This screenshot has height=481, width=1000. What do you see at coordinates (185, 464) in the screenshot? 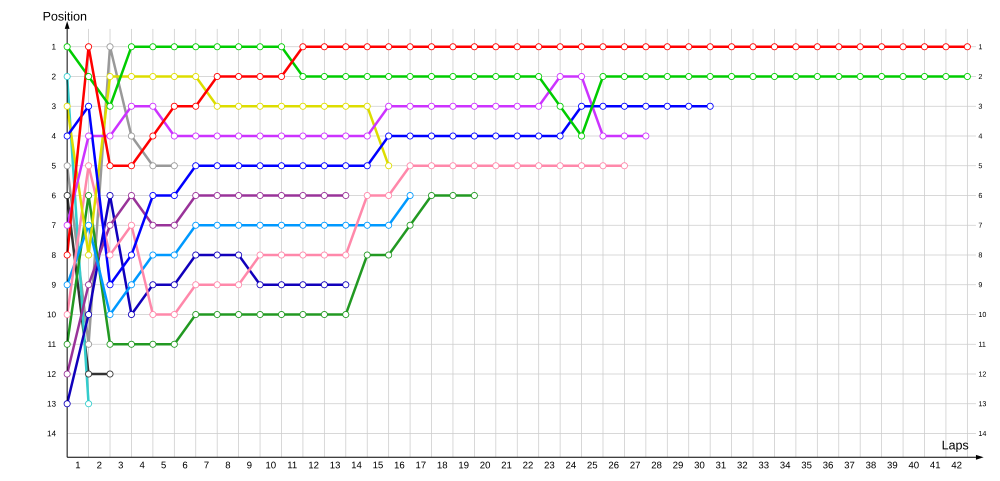
I see `x-tick-label: 6` at bounding box center [185, 464].